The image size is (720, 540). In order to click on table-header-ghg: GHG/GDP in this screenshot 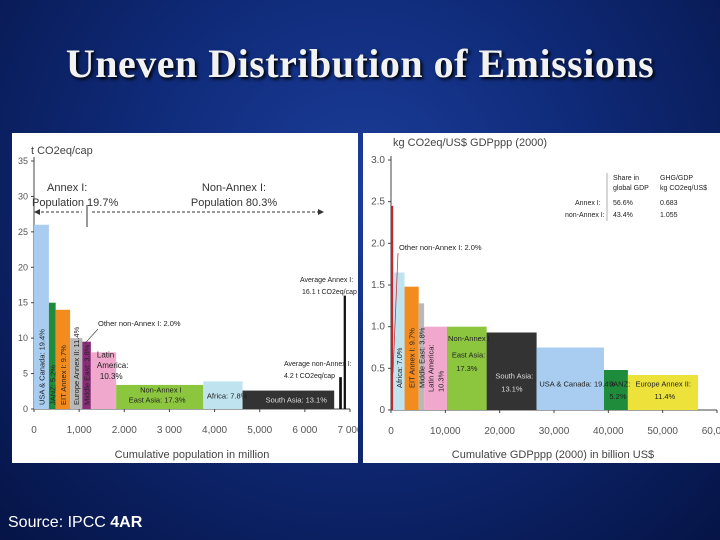, I will do `click(676, 178)`.